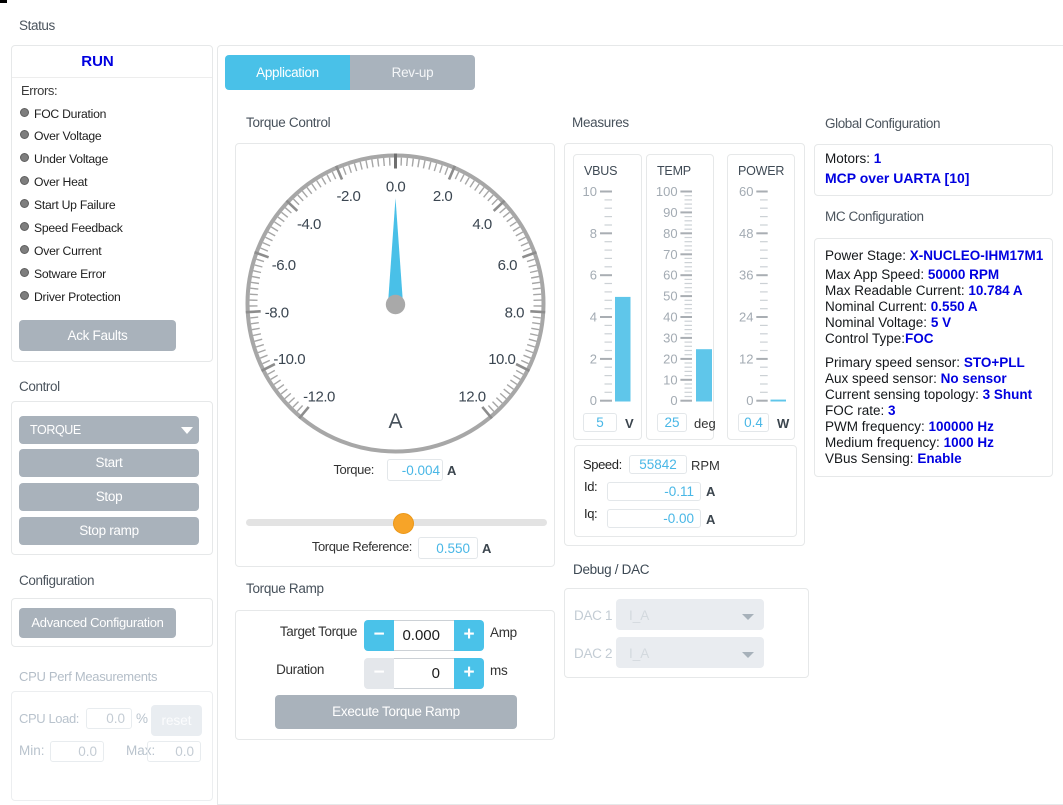 This screenshot has width=1063, height=805. Describe the element at coordinates (746, 275) in the screenshot. I see `svg-text: 36` at that location.